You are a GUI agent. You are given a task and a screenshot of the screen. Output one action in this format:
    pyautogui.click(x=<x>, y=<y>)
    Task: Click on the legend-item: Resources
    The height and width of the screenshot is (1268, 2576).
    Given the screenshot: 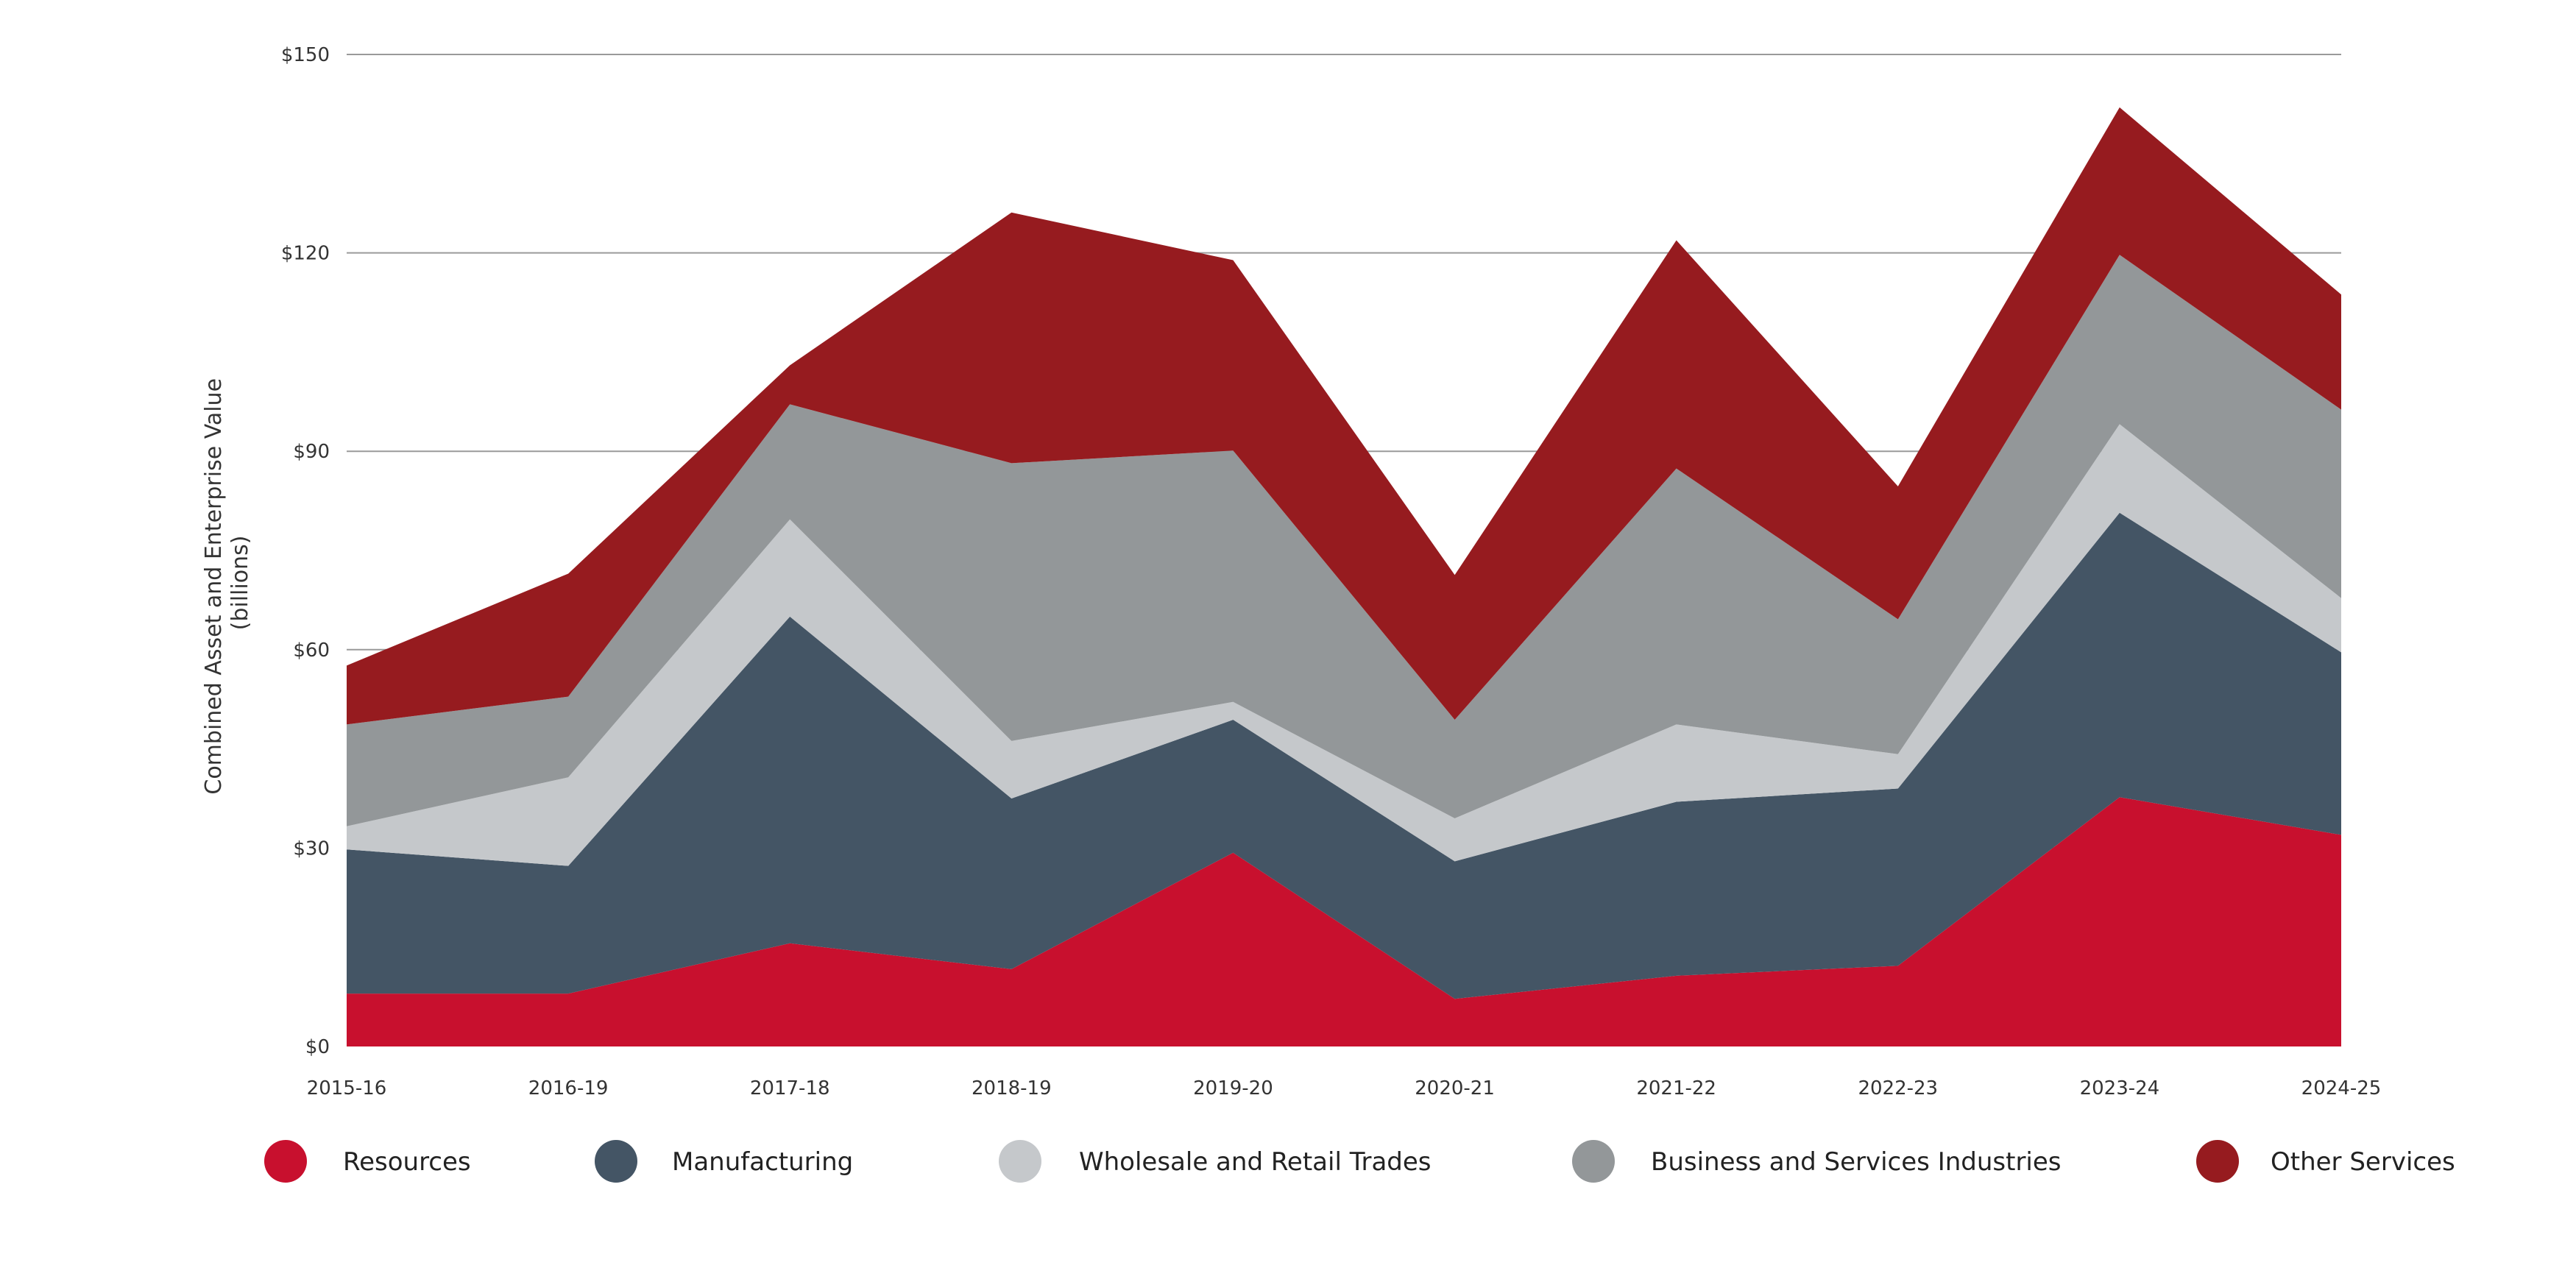 What is the action you would take?
    pyautogui.click(x=367, y=1161)
    